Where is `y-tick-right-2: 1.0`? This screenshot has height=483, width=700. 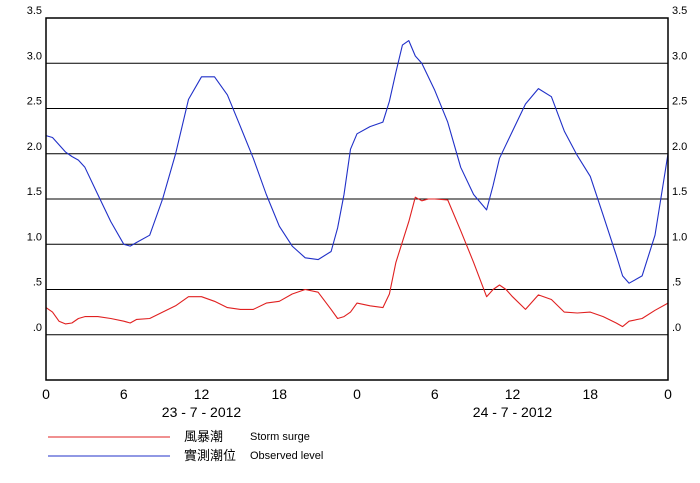
y-tick-right-2: 1.0 is located at coordinates (679, 237).